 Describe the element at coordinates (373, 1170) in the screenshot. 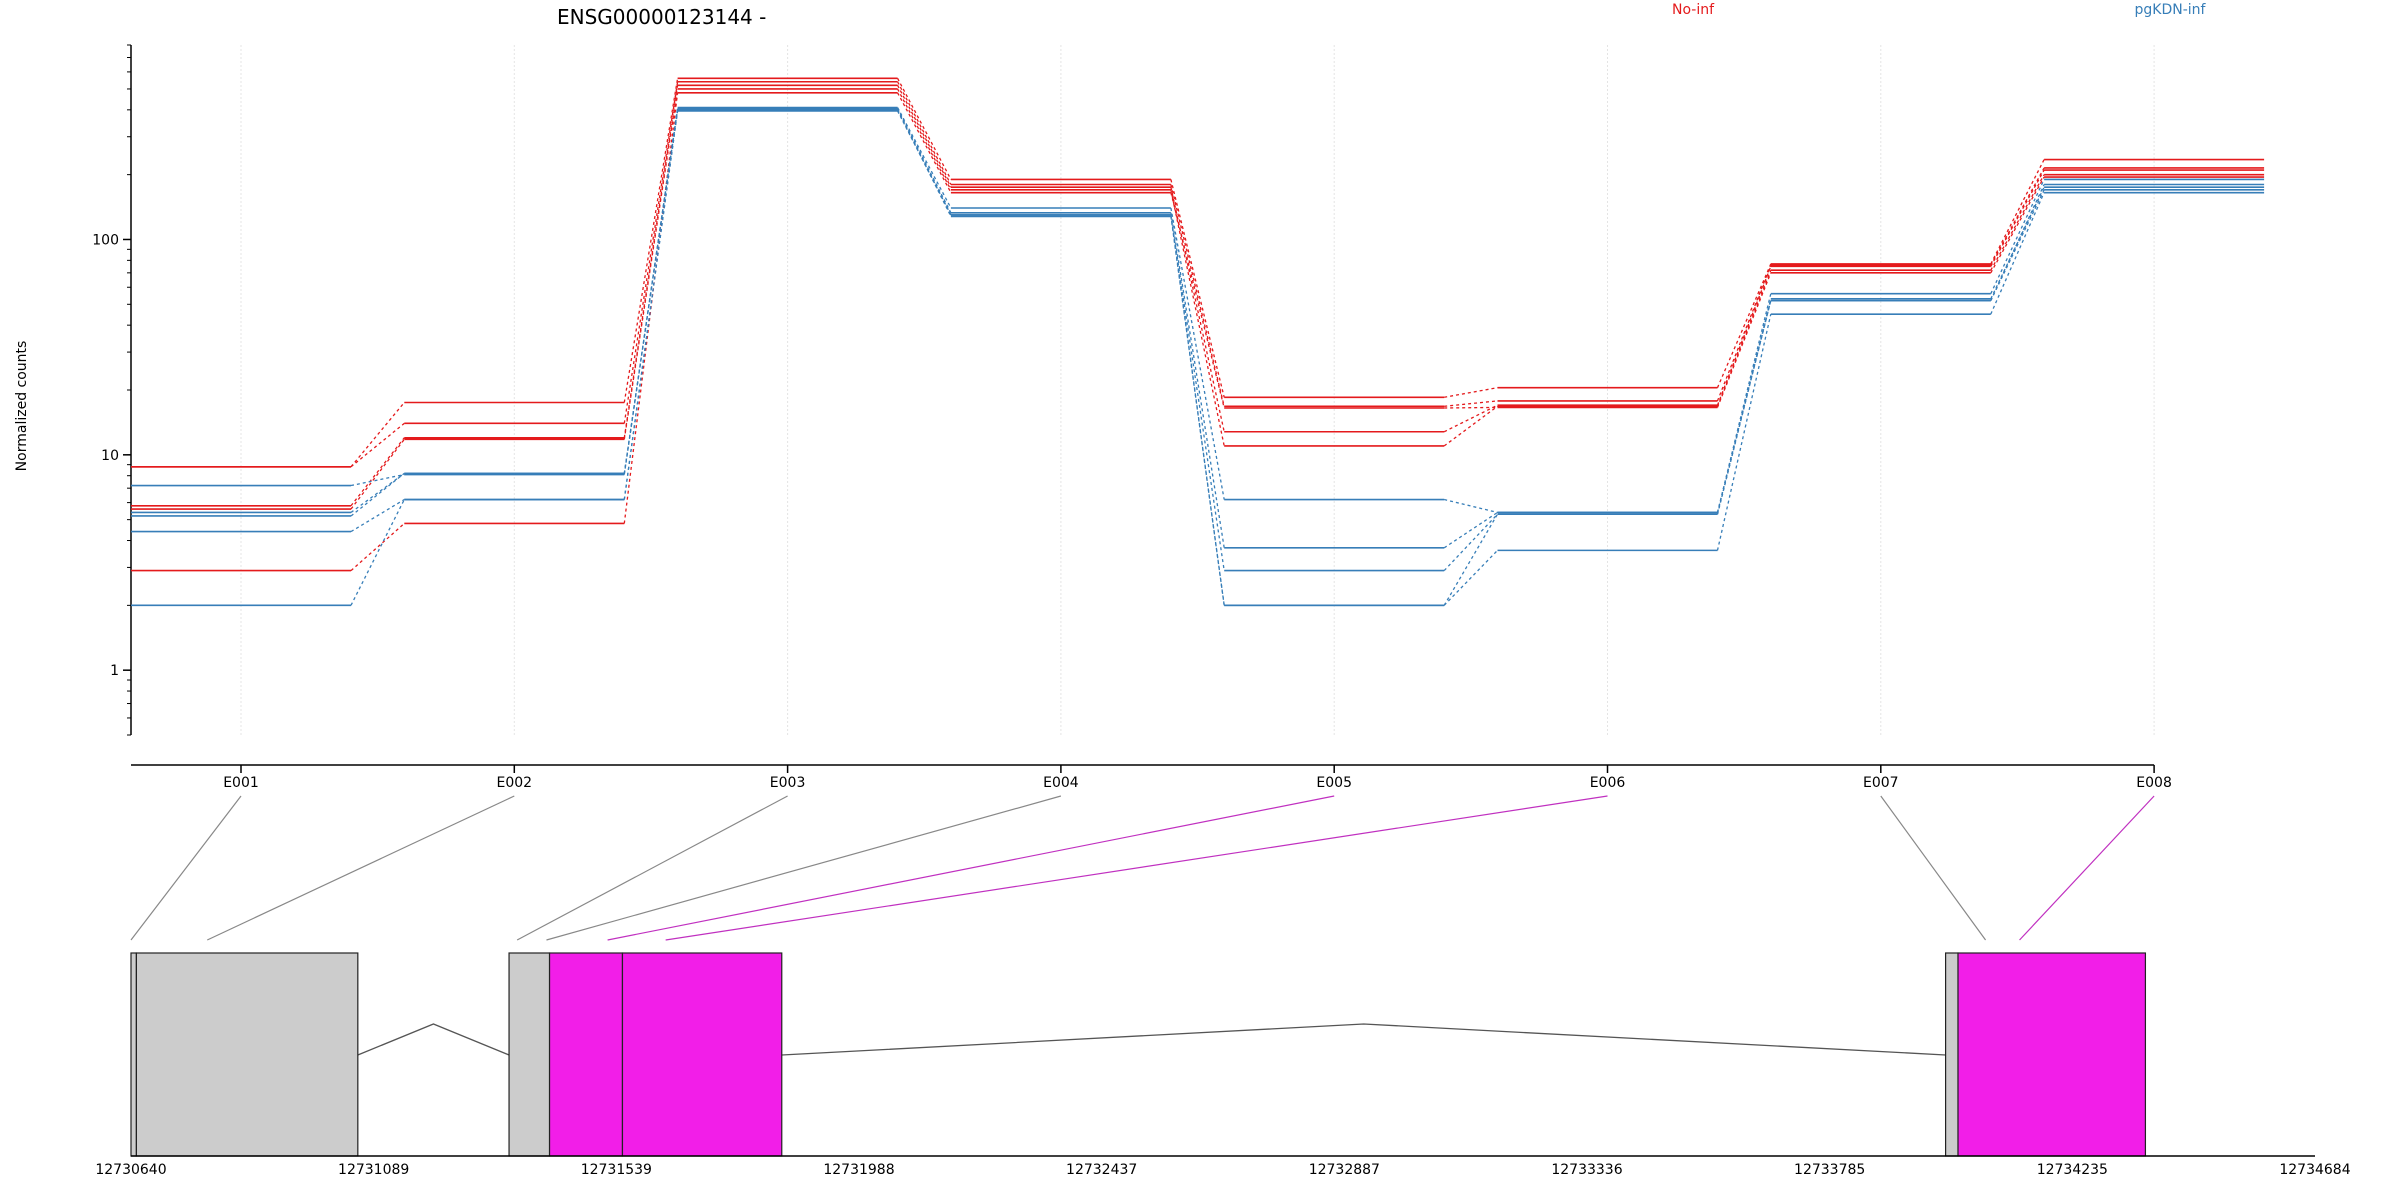

I see `genomic-tick-label: 12731089` at that location.